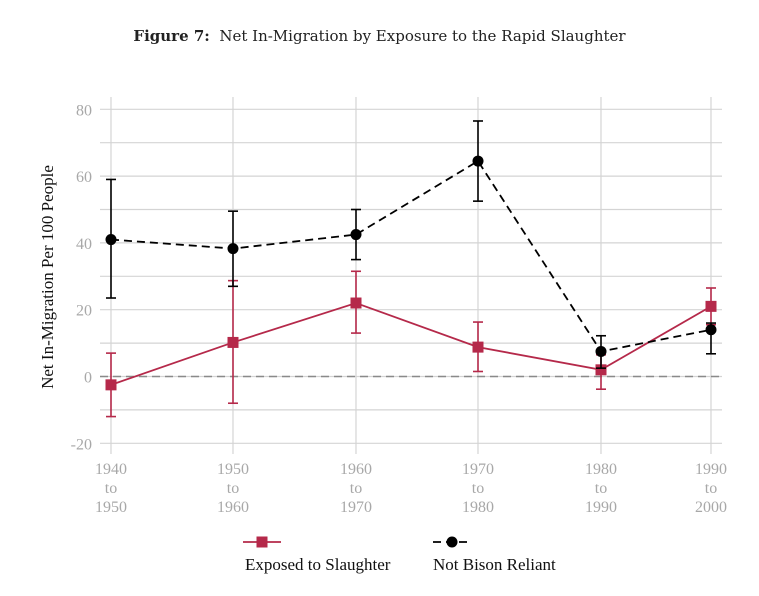  I want to click on x-tick-label: 1960 to 1970, so click(356, 488).